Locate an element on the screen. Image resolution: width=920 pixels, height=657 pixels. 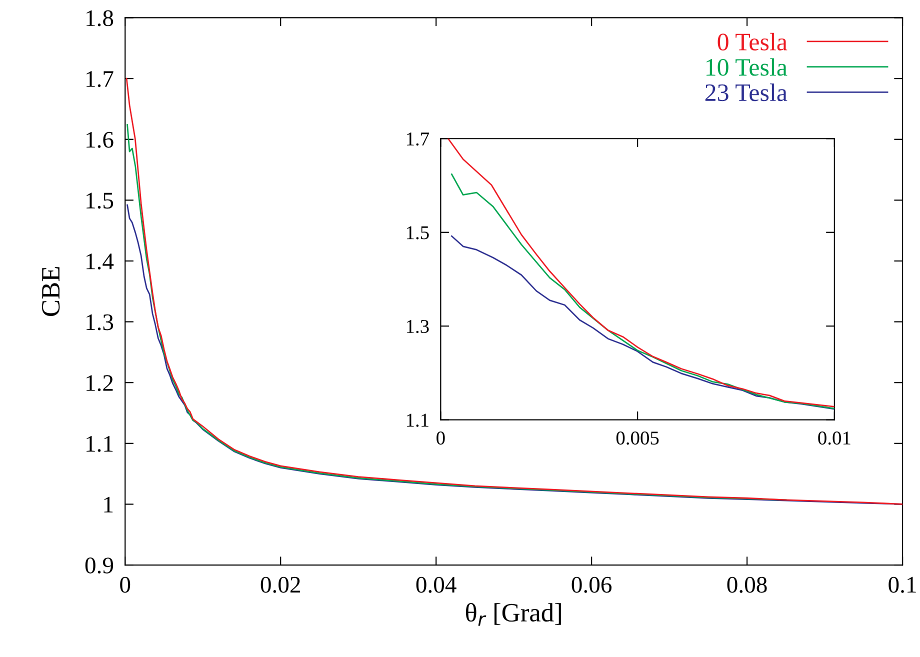
x-tick-label: 0.02 is located at coordinates (280, 584).